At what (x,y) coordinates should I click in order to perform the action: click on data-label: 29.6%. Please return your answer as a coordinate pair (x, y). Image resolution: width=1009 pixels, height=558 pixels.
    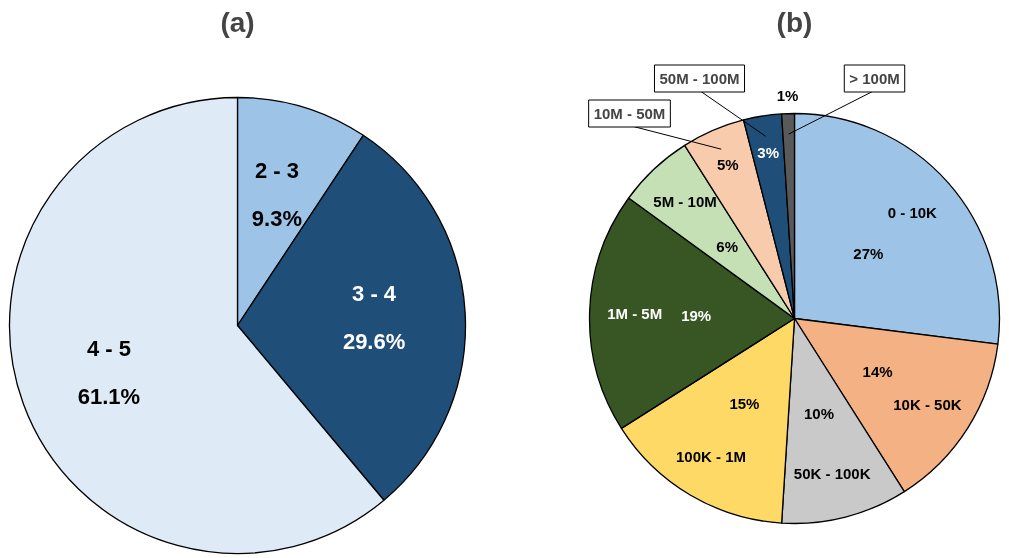
    Looking at the image, I should click on (374, 342).